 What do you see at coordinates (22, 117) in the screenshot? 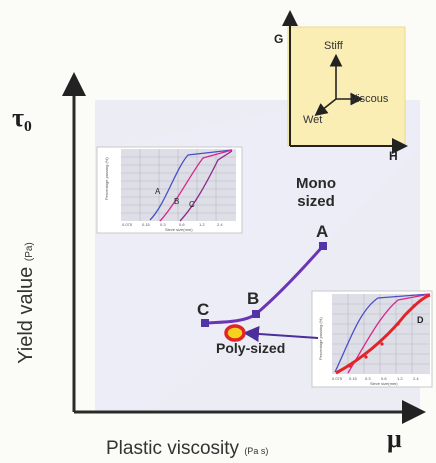
I see `y-axis-symbol: τ₀` at bounding box center [22, 117].